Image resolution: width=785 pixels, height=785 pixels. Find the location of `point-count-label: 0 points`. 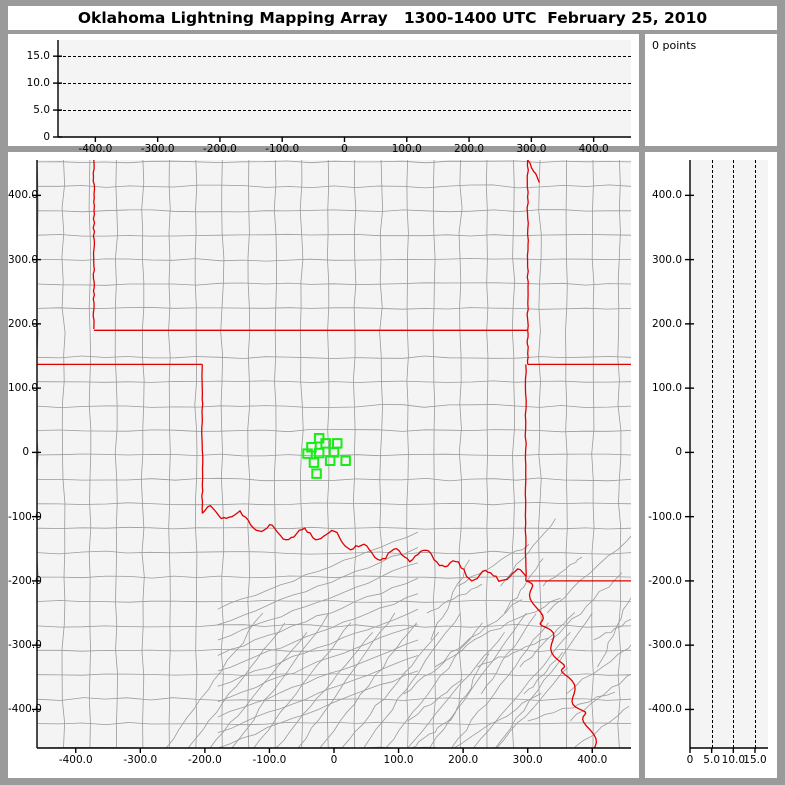

point-count-label: 0 points is located at coordinates (674, 45).